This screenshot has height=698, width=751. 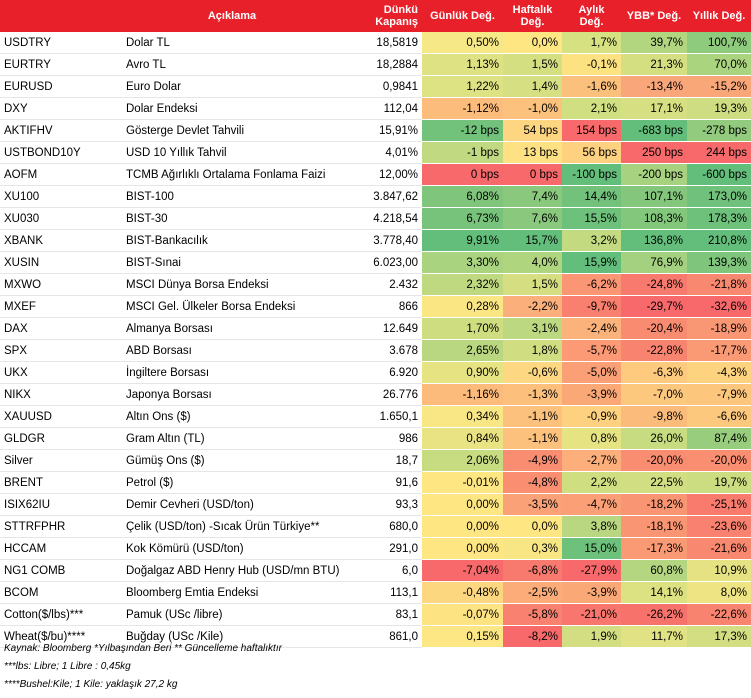 What do you see at coordinates (382, 350) in the screenshot?
I see `row-close-value: 3.678` at bounding box center [382, 350].